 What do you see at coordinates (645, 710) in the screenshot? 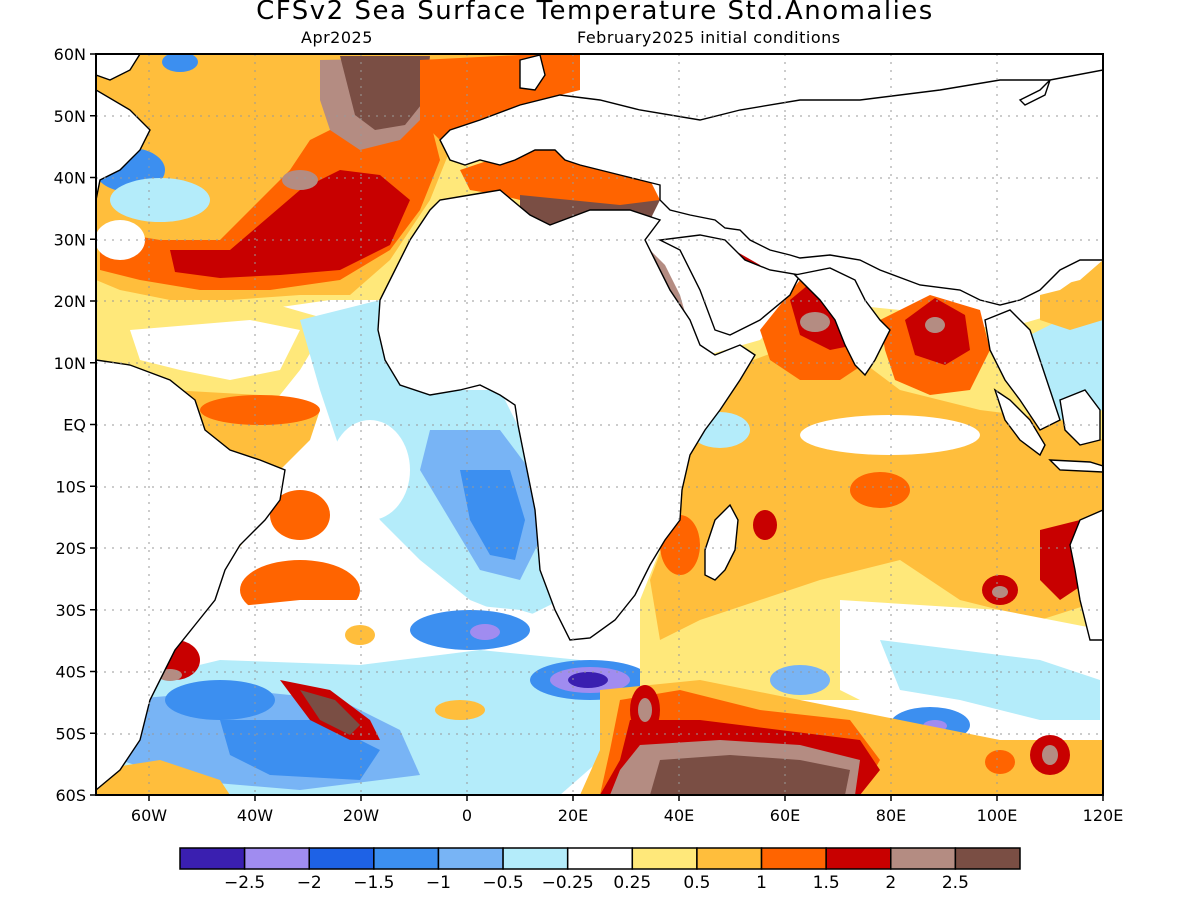
I see `agulhas-east-brown` at bounding box center [645, 710].